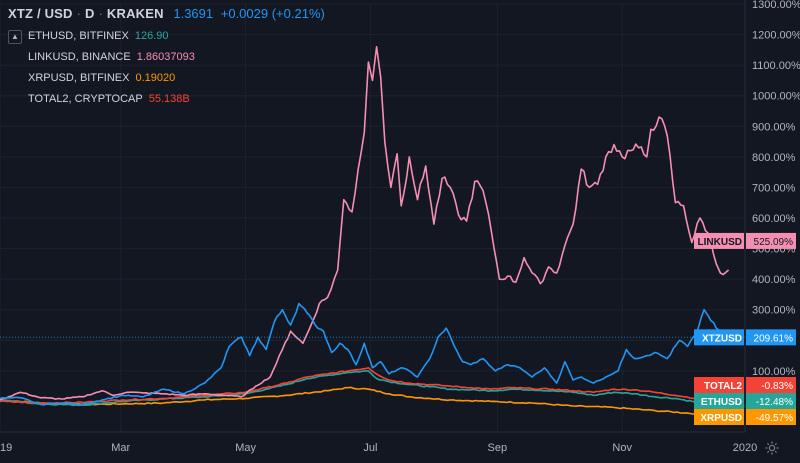  I want to click on end-label-xrpusd: XRPUSD -49.57%, so click(745, 417).